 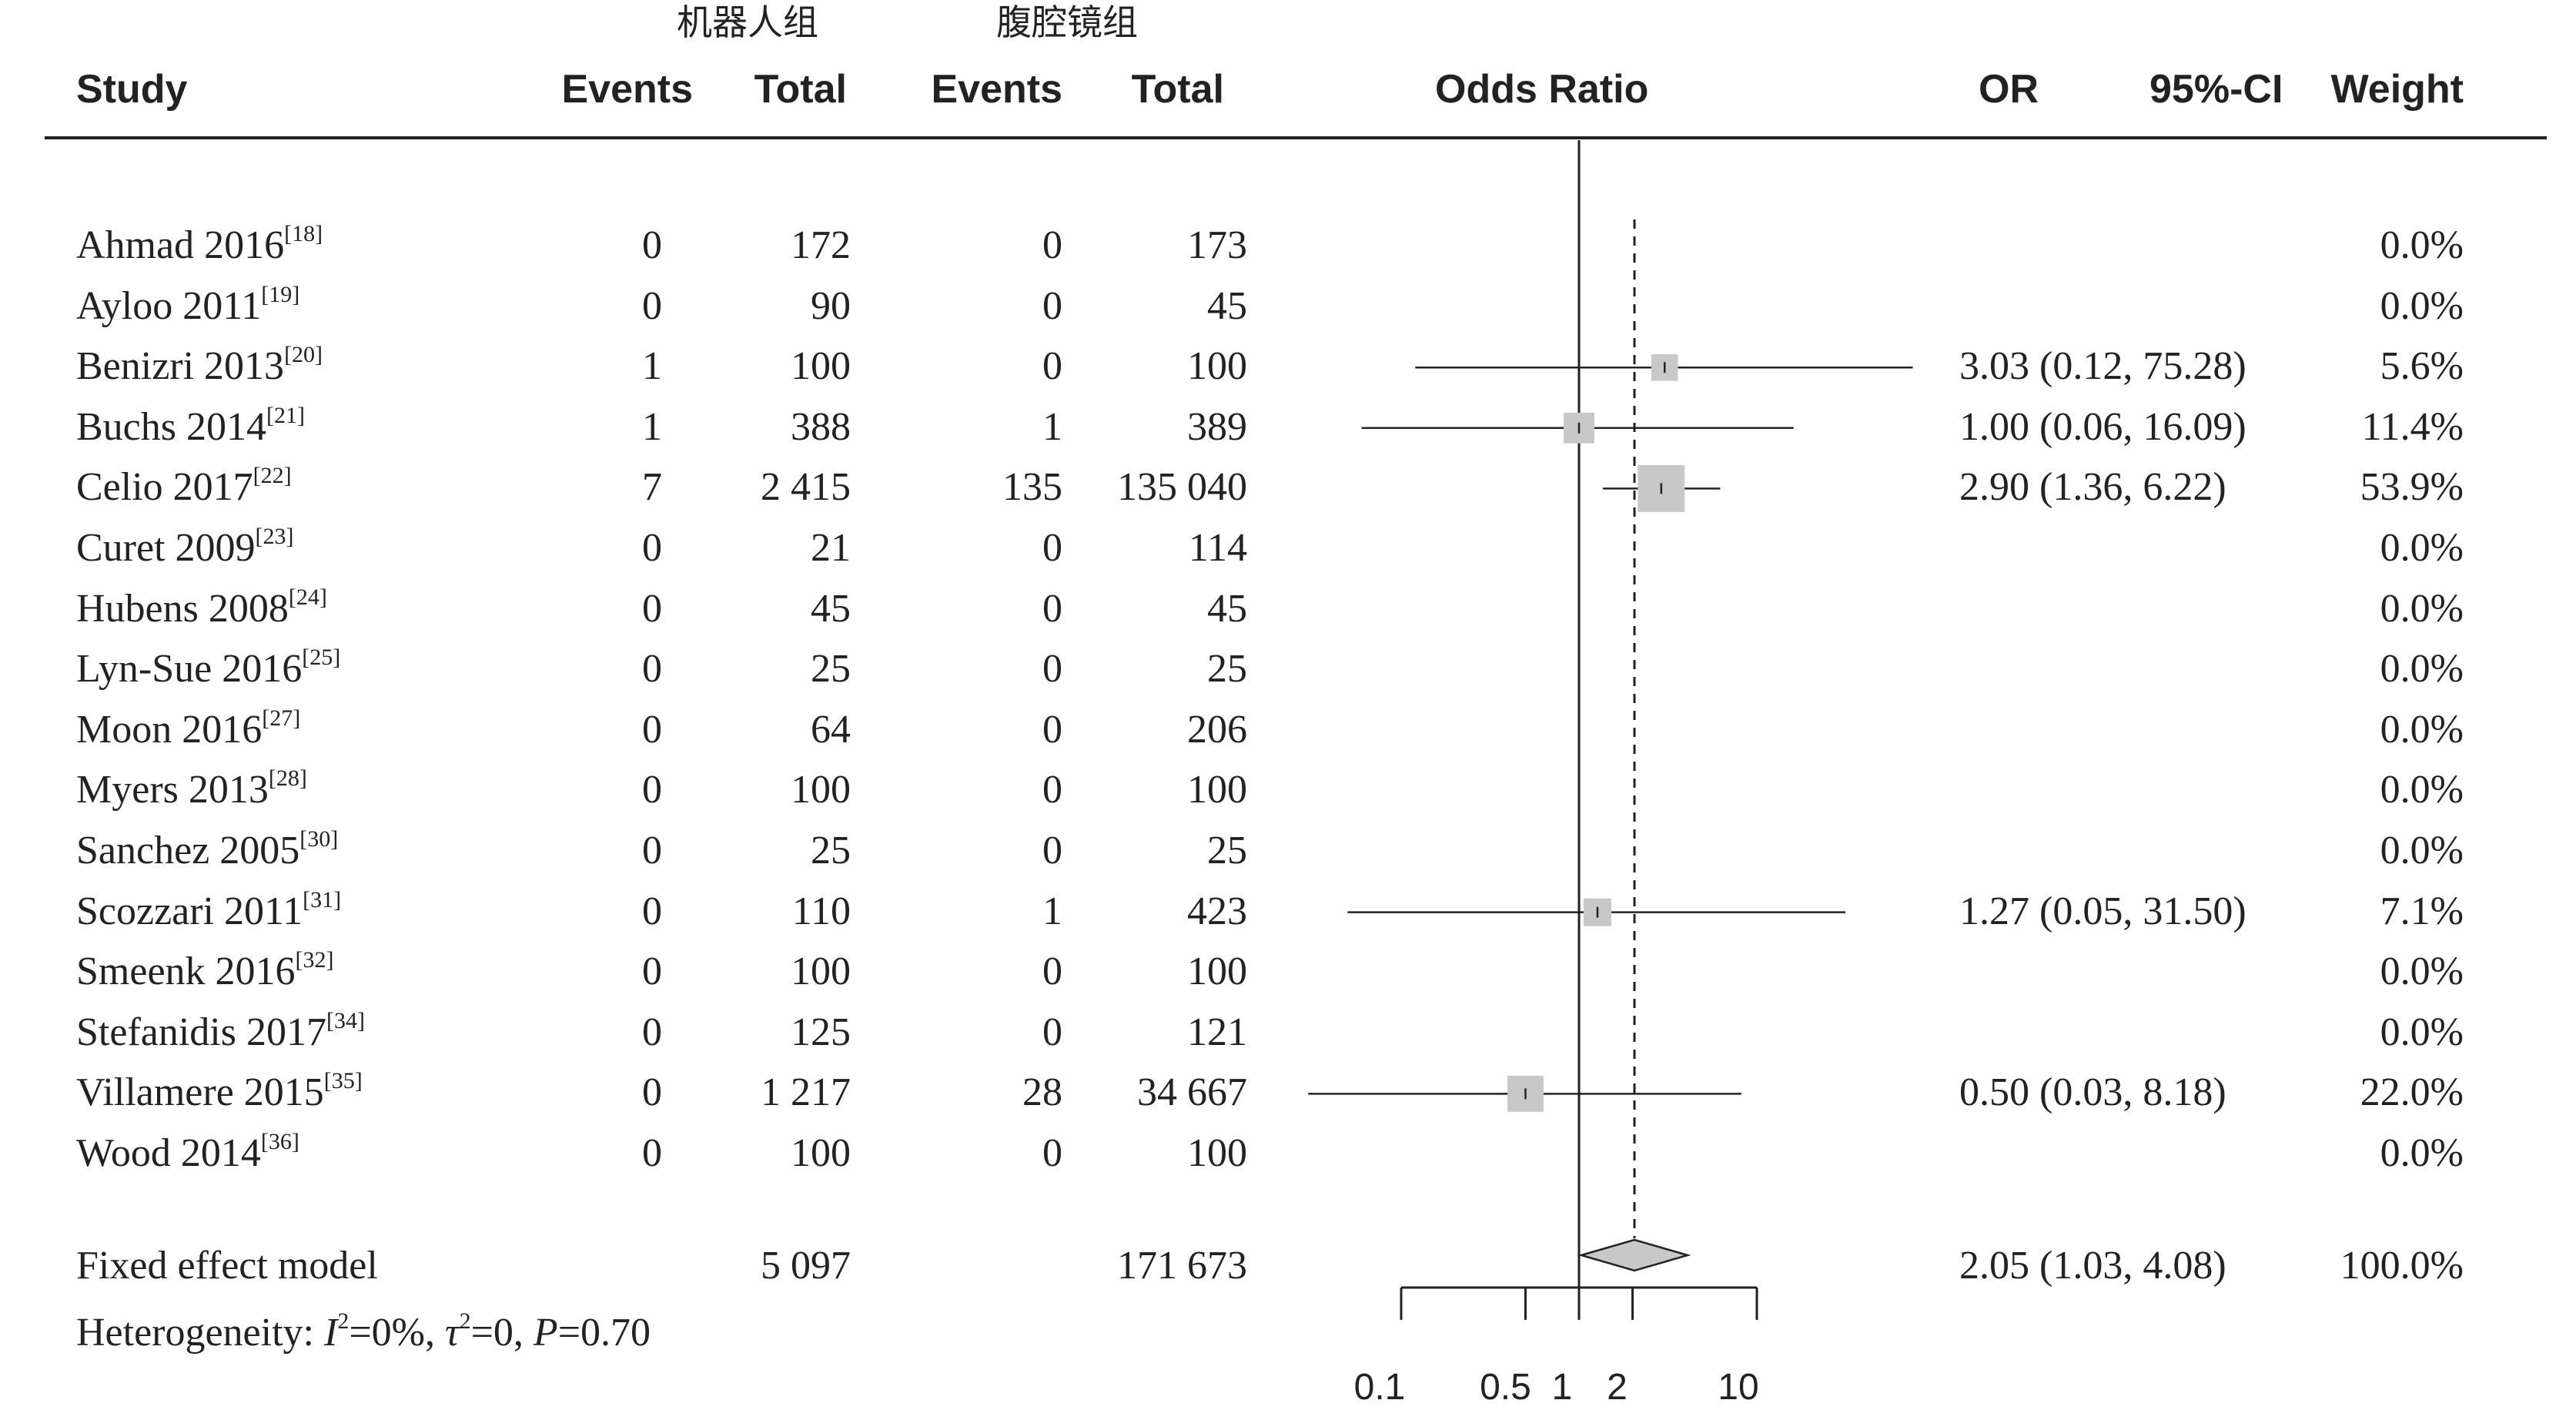 What do you see at coordinates (1182, 1266) in the screenshot?
I see `summary-total-2: 171 673` at bounding box center [1182, 1266].